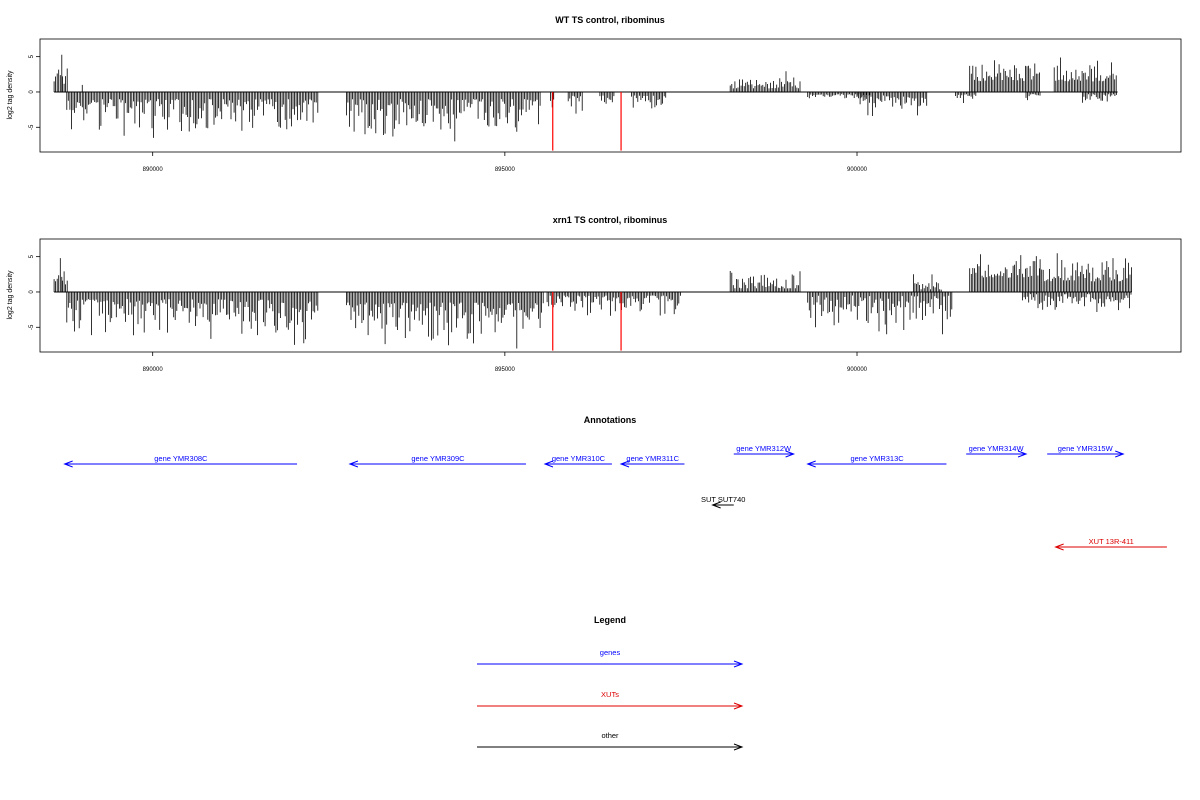  I want to click on xrn1-track-title: xrn1 TS control, ribominus, so click(610, 220).